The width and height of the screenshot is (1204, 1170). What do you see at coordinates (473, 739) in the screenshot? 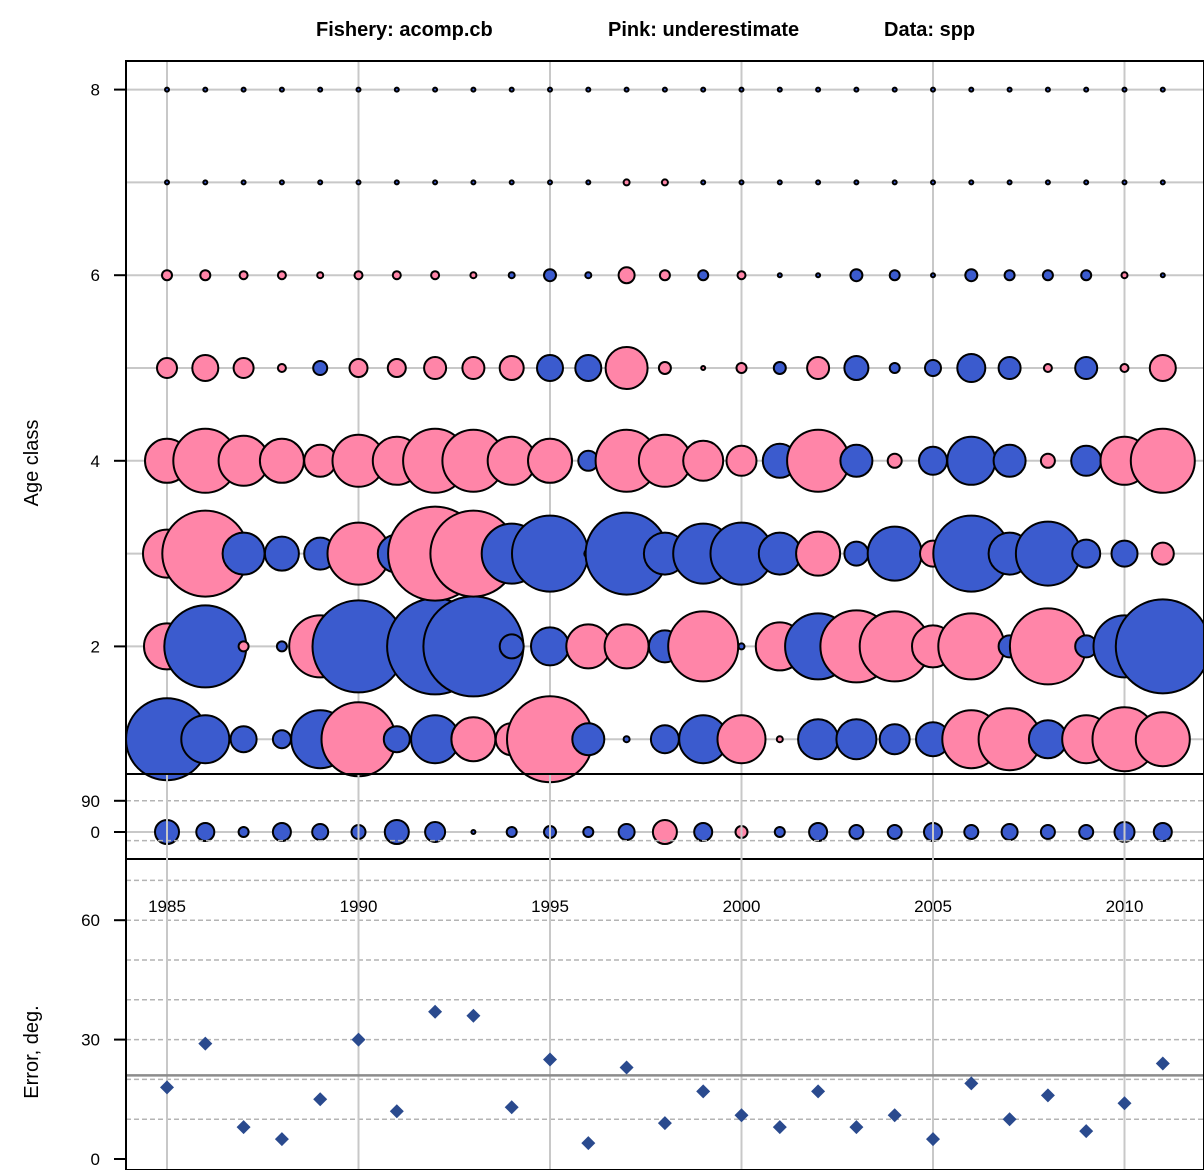
I see `bubble-age1-1993` at bounding box center [473, 739].